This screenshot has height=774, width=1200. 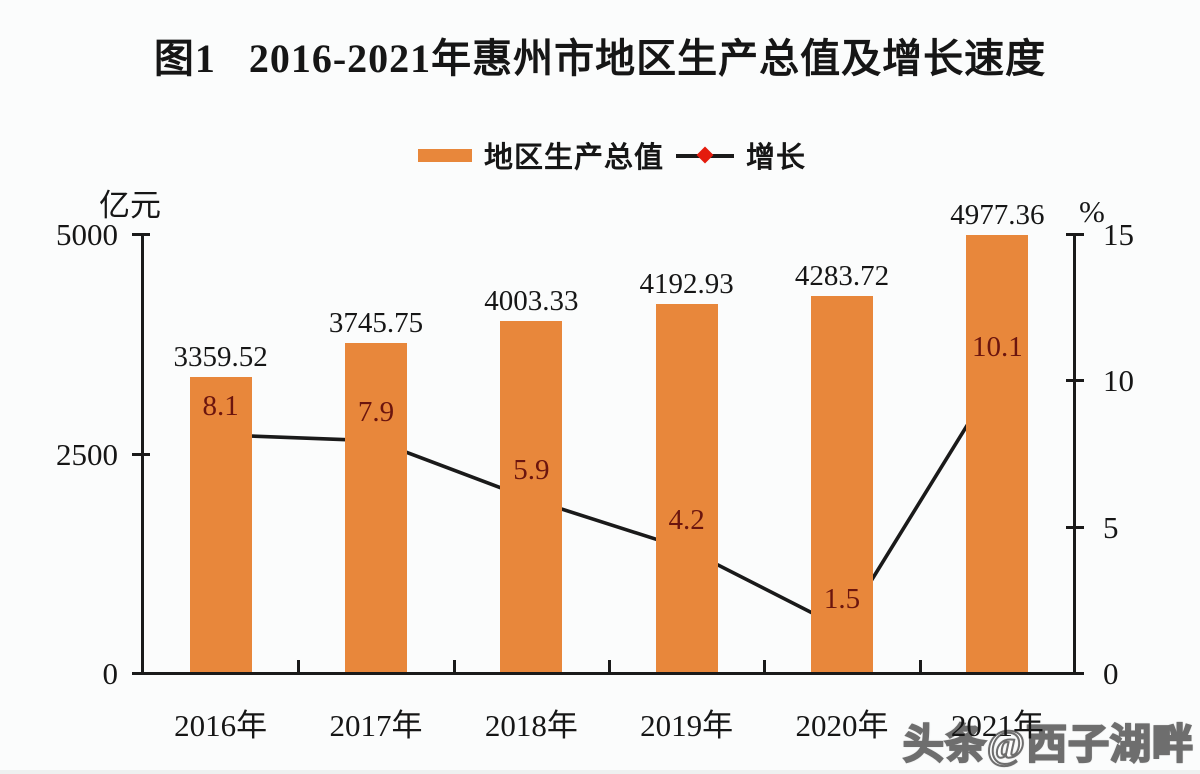 I want to click on right-axis-line, so click(x=1074, y=454).